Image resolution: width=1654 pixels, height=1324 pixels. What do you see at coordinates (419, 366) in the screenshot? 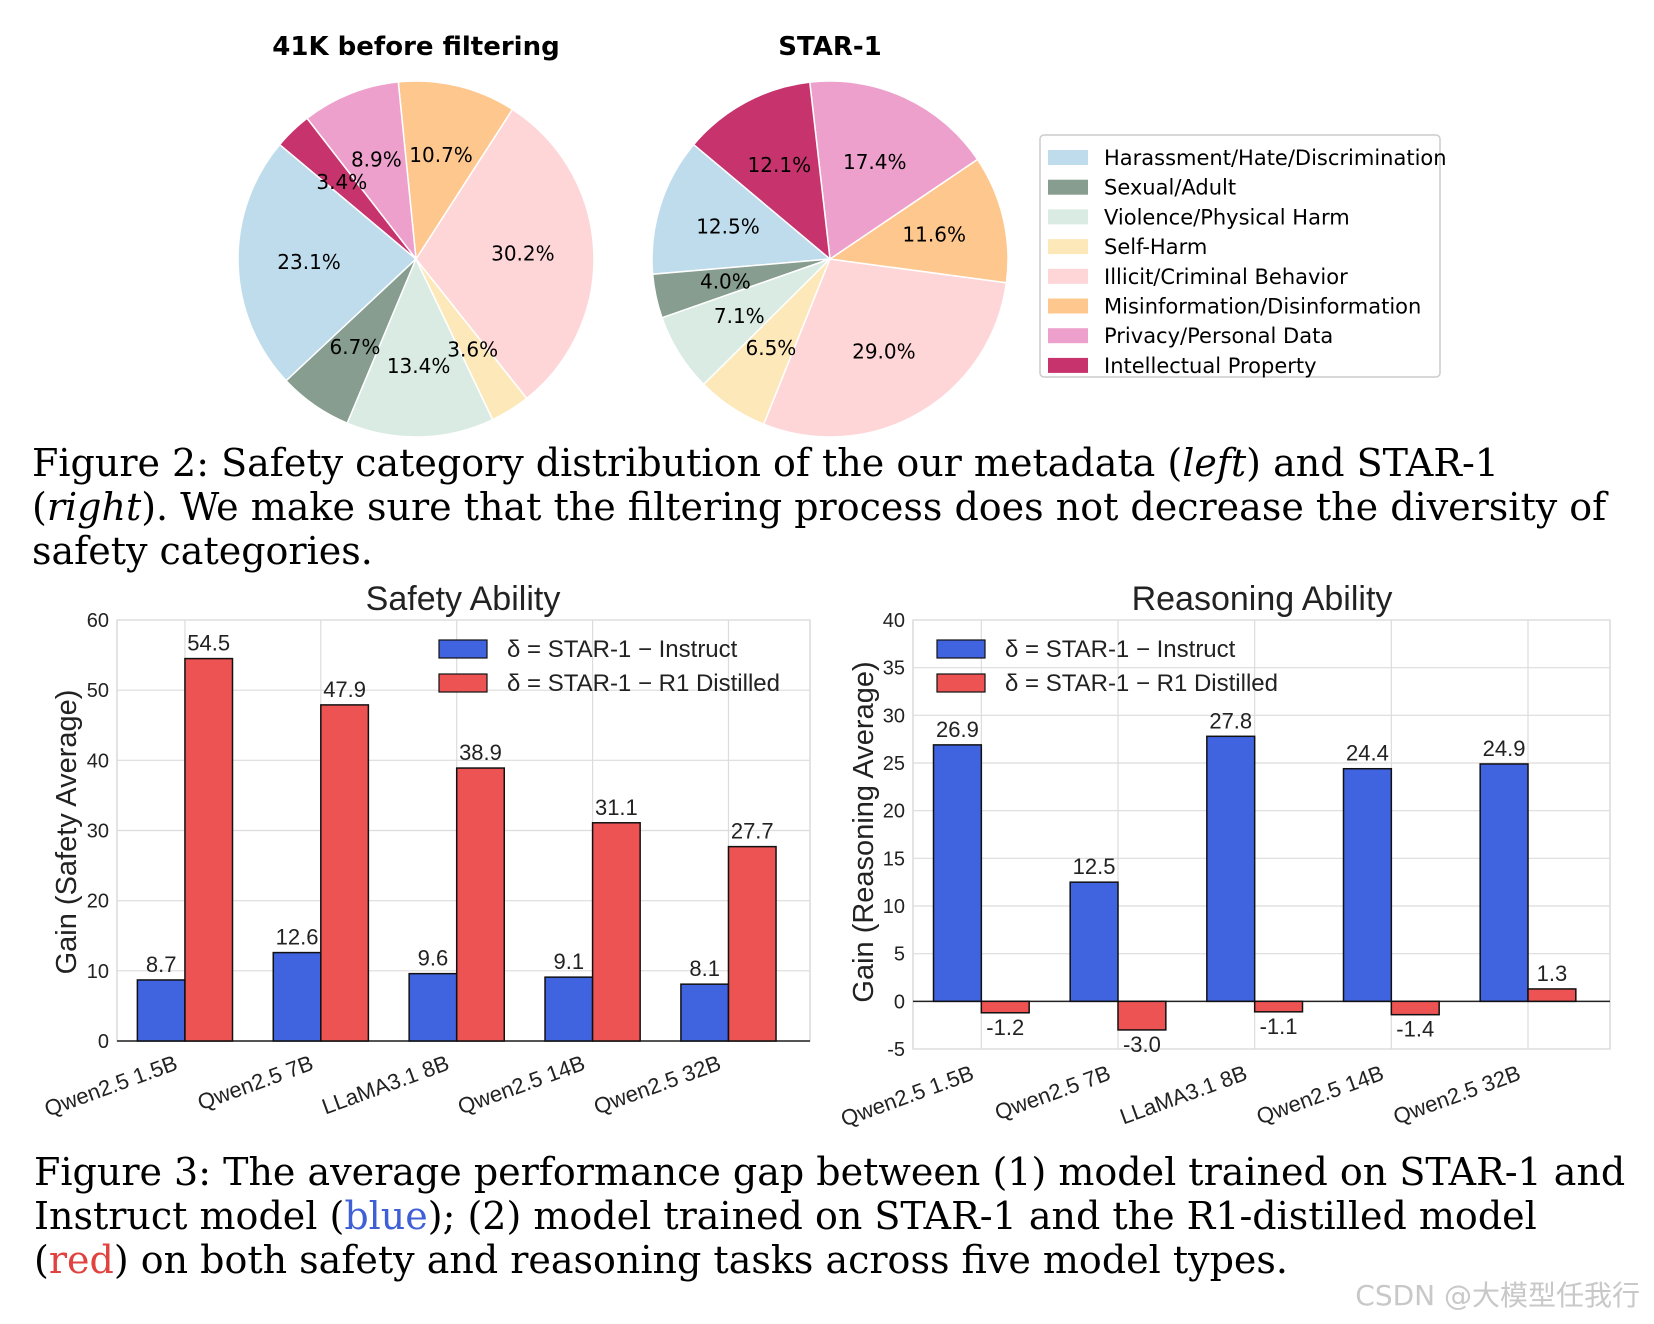
I see `pie-slice-label: 13.4%` at bounding box center [419, 366].